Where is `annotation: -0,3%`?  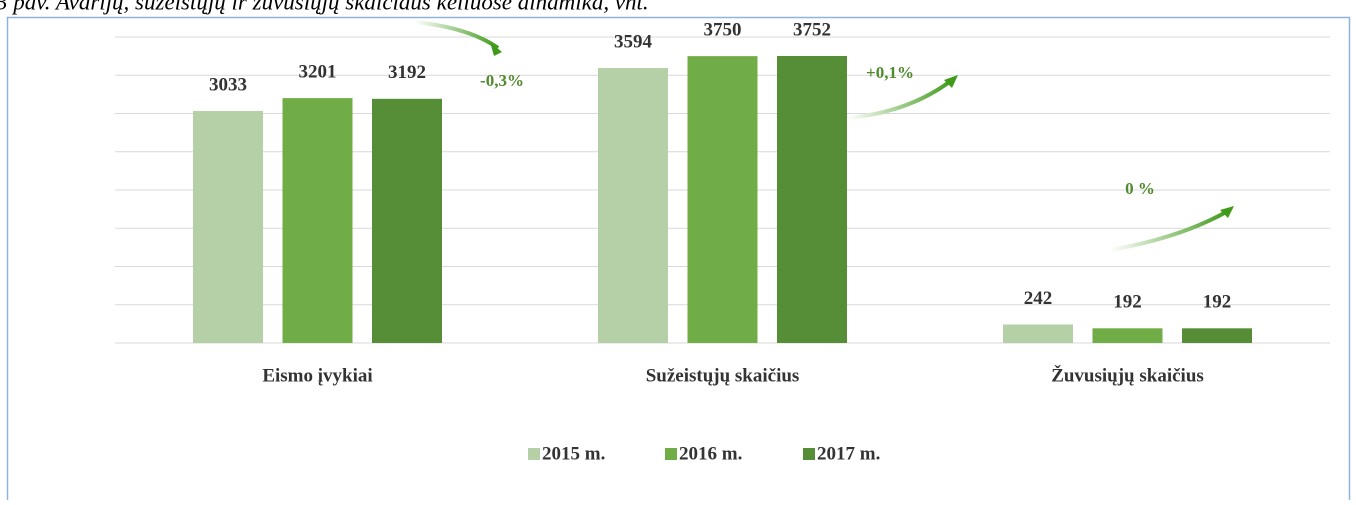
annotation: -0,3% is located at coordinates (502, 80).